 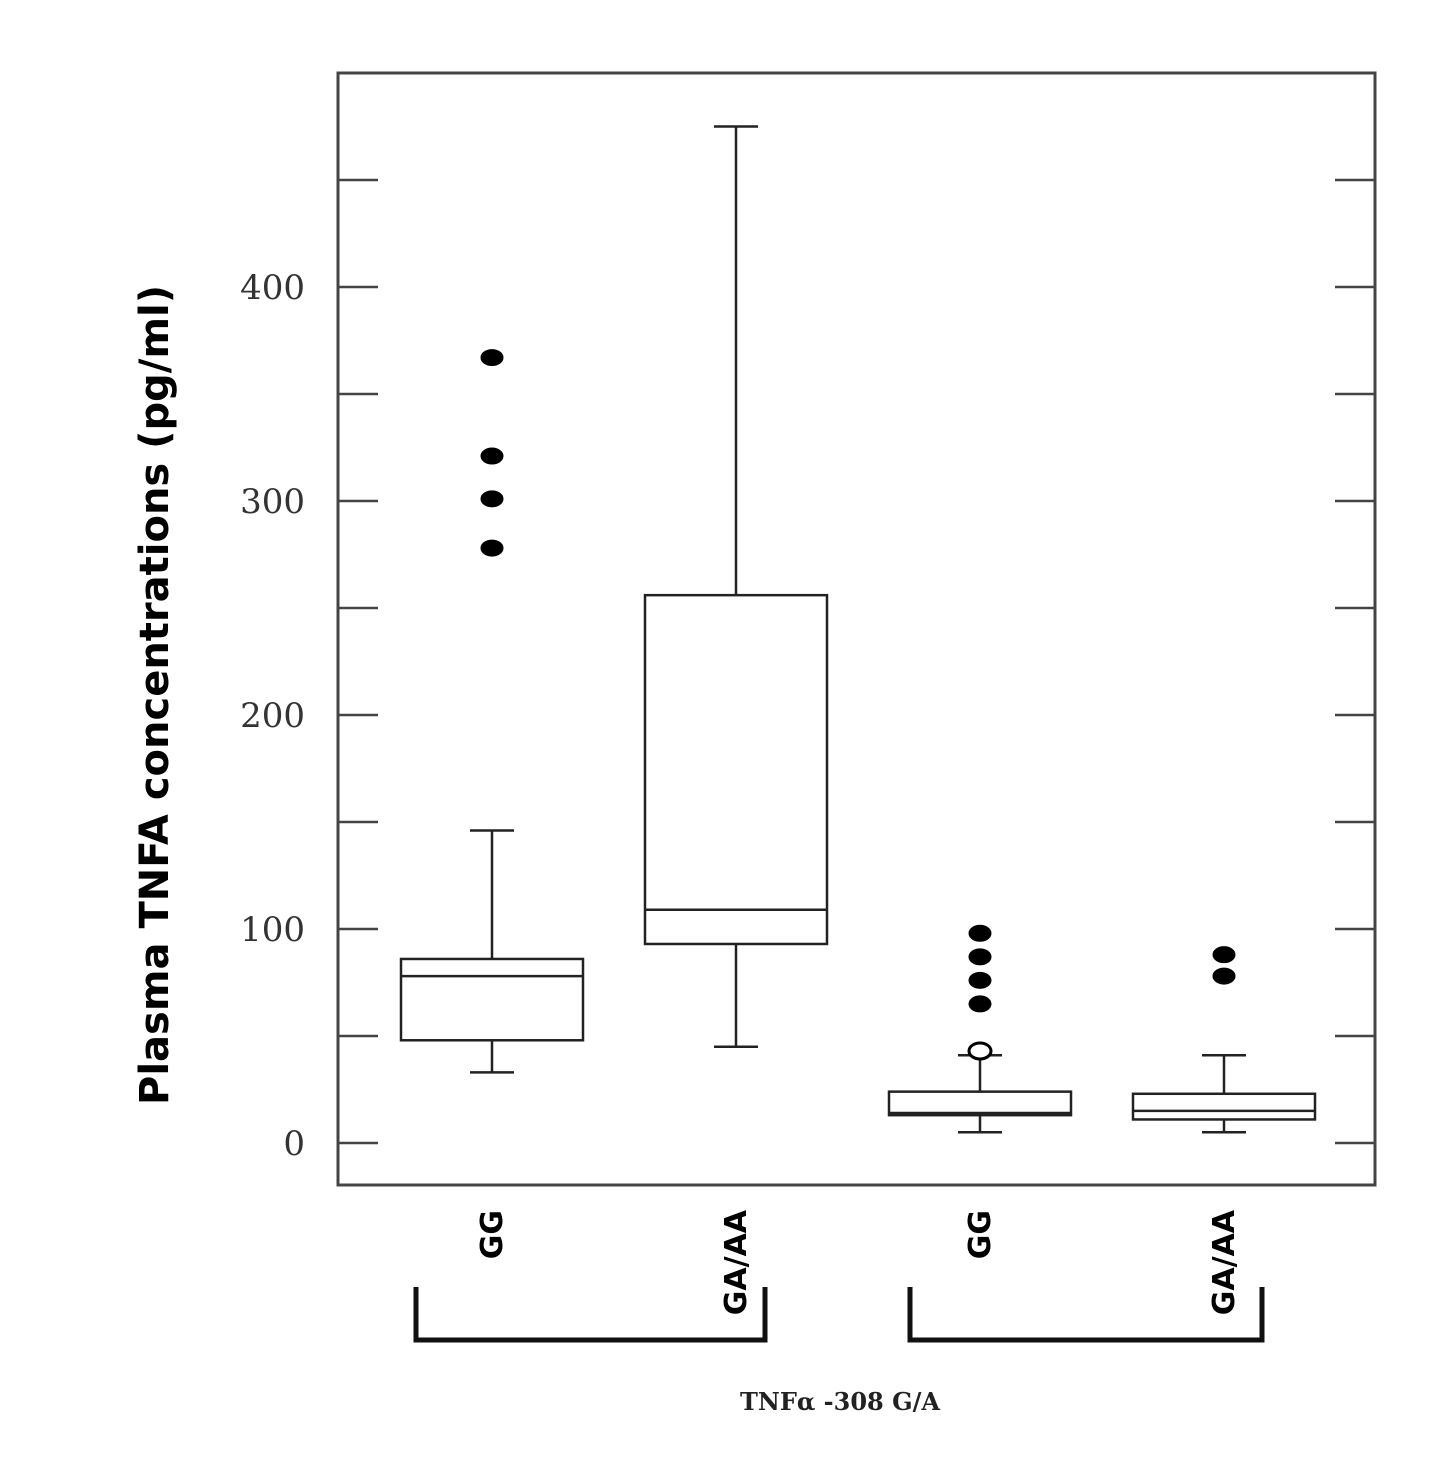 I want to click on y-tick-label: 100, so click(x=272, y=930).